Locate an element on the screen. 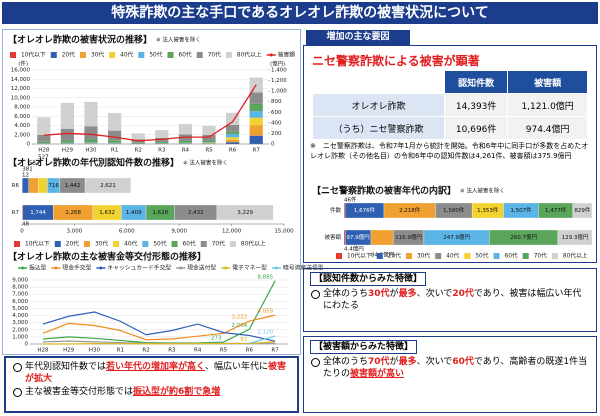 Image resolution: width=600 pixels, height=416 pixels. value-label: 1,477件 is located at coordinates (556, 210).